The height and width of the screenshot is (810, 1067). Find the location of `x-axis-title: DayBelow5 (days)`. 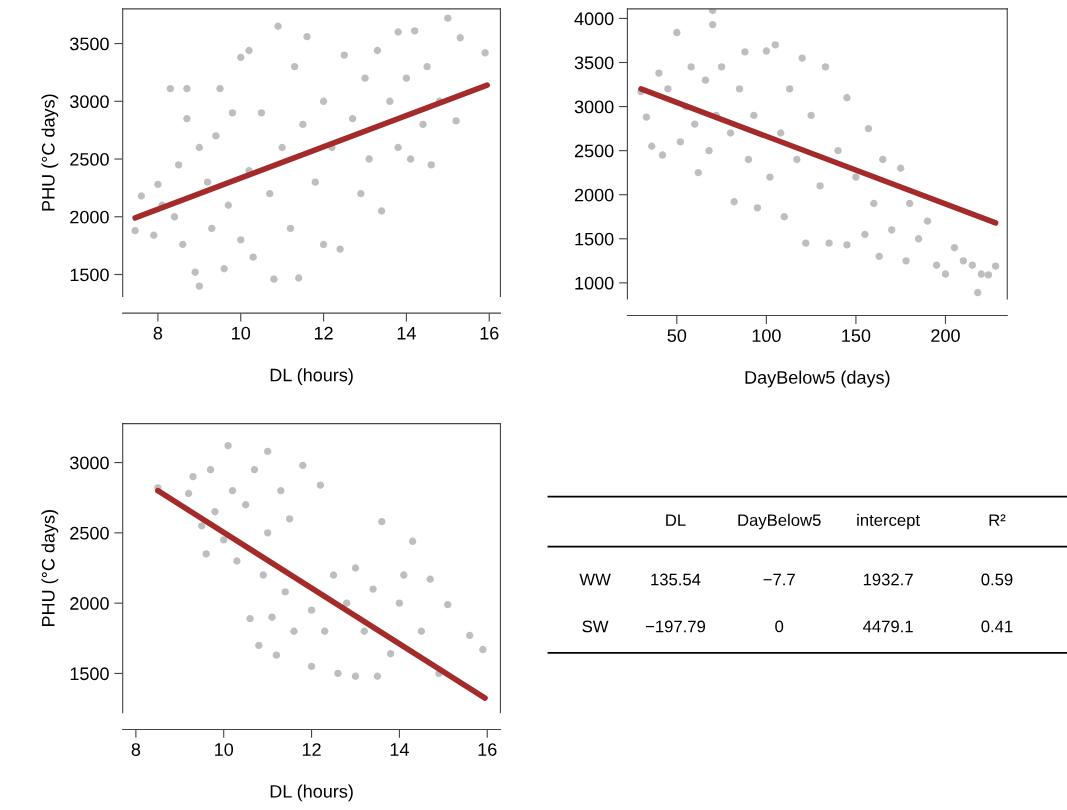

x-axis-title: DayBelow5 (days) is located at coordinates (817, 379).